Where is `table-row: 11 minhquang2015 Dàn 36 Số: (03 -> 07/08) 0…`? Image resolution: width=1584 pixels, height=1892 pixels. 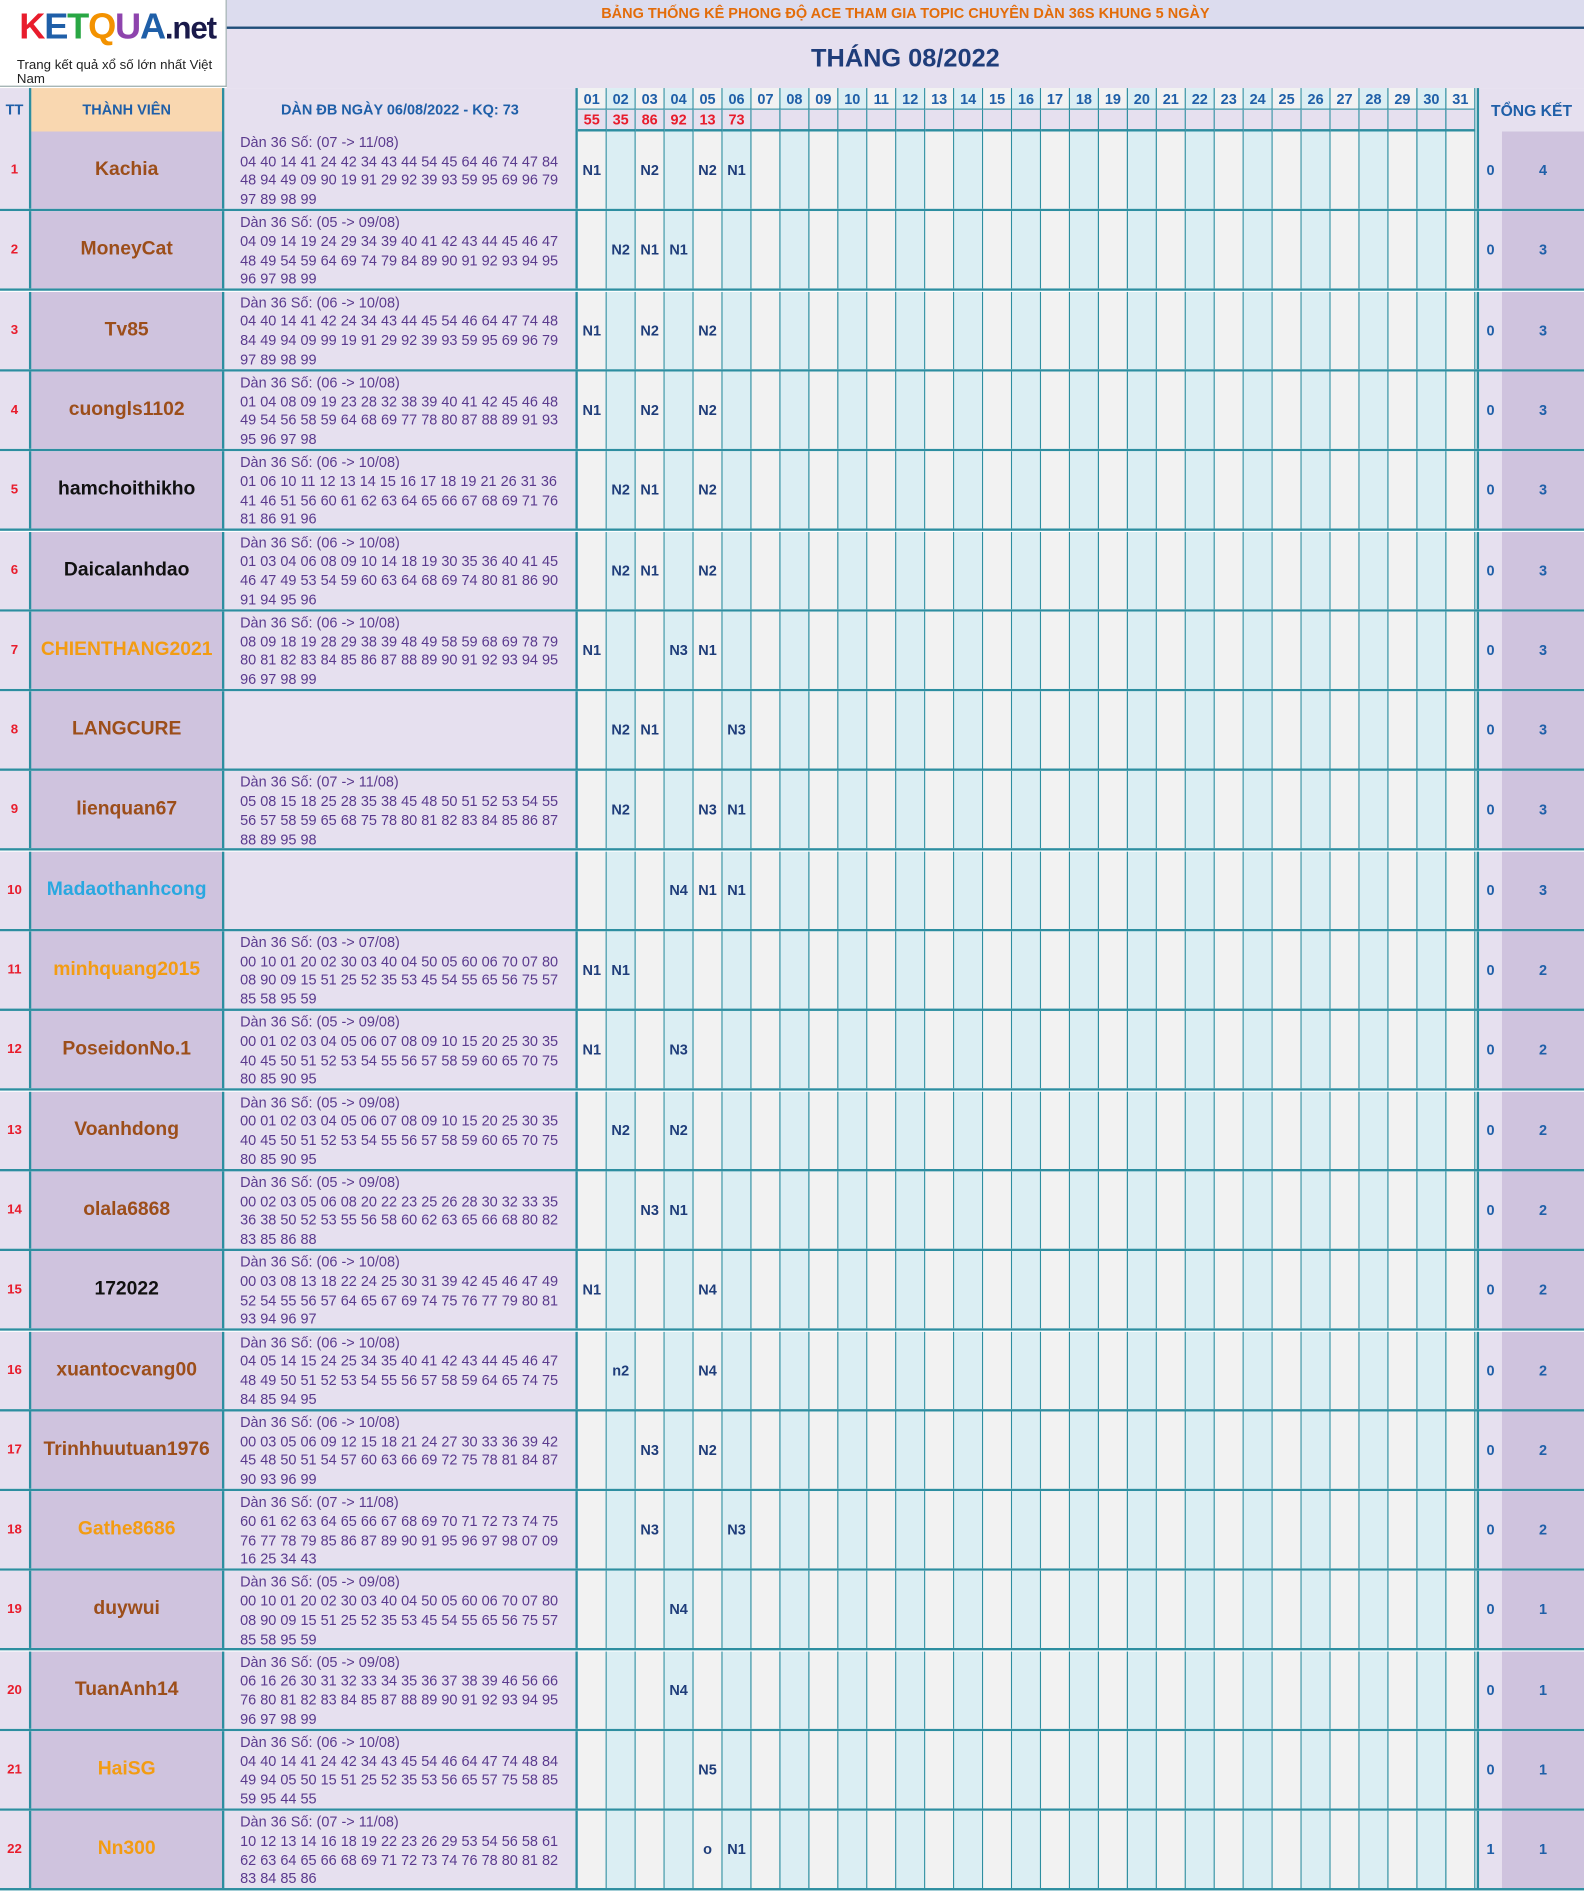
table-row: 11 minhquang2015 Dàn 36 Số: (03 -> 07/08) 0… is located at coordinates (792, 971).